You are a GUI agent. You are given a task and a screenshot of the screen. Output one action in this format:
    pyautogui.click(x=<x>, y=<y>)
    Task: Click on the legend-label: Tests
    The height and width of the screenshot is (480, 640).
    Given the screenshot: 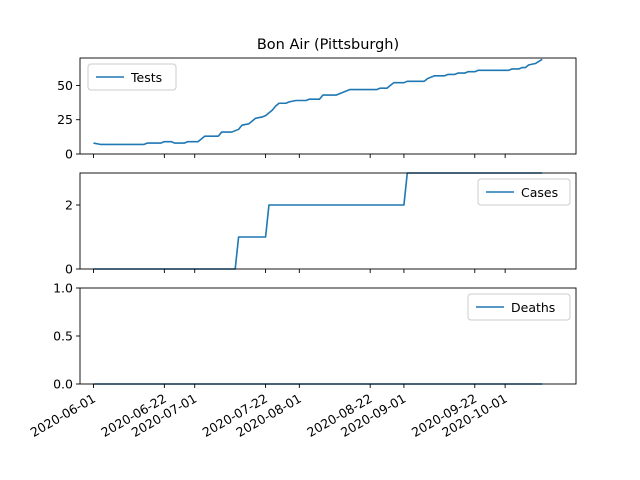 What is the action you would take?
    pyautogui.click(x=146, y=77)
    